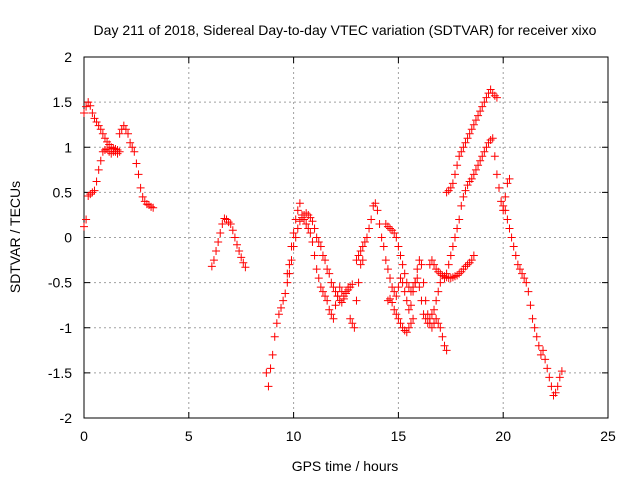 Image resolution: width=640 pixels, height=480 pixels. Describe the element at coordinates (68, 57) in the screenshot. I see `y-tick-label: 2` at that location.